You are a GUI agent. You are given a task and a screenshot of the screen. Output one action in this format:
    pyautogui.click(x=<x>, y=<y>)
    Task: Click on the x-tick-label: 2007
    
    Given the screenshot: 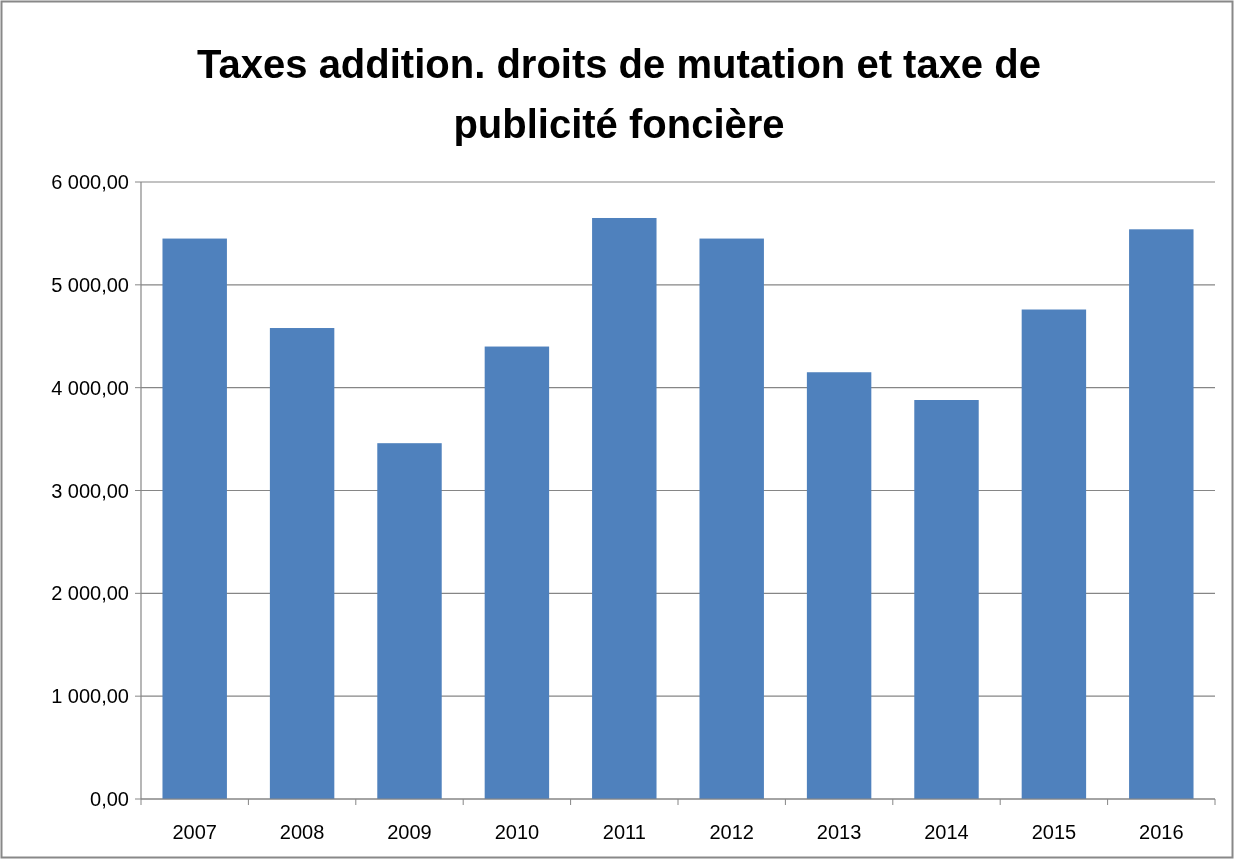 What is the action you would take?
    pyautogui.click(x=194, y=832)
    